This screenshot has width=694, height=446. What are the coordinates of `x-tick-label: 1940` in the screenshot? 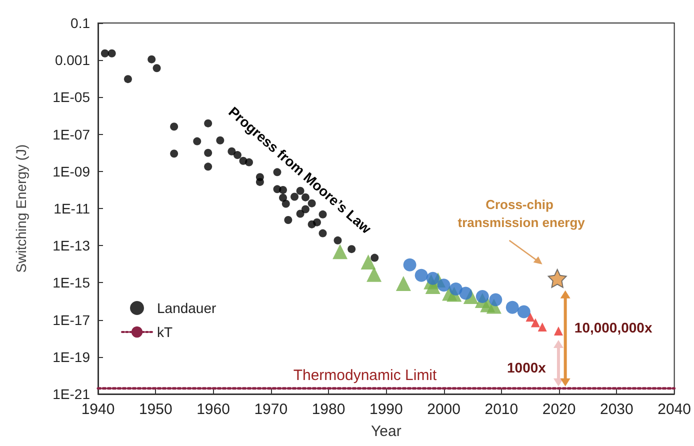 It's located at (98, 409).